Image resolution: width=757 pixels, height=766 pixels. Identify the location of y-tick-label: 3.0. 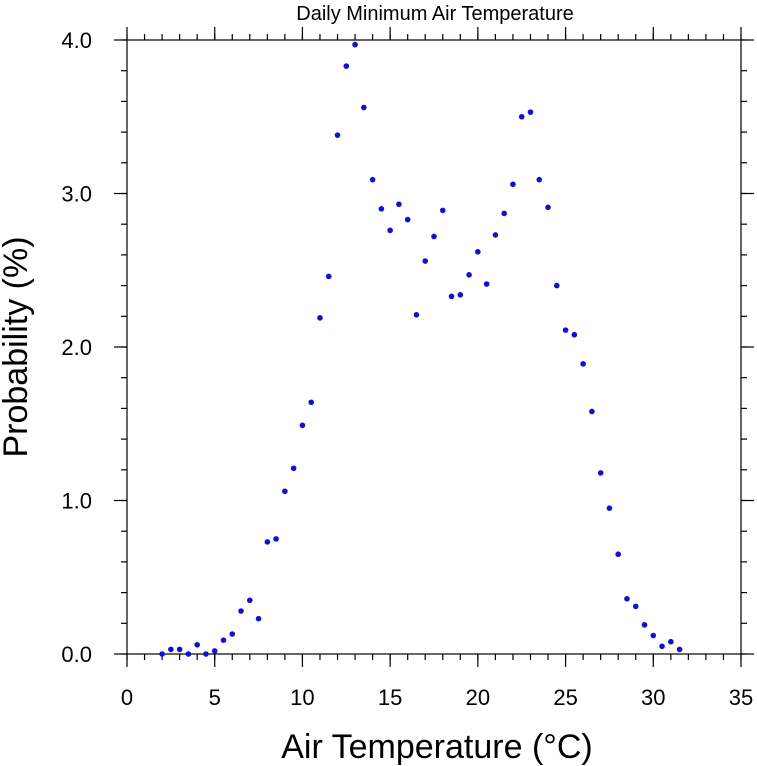
(76, 194).